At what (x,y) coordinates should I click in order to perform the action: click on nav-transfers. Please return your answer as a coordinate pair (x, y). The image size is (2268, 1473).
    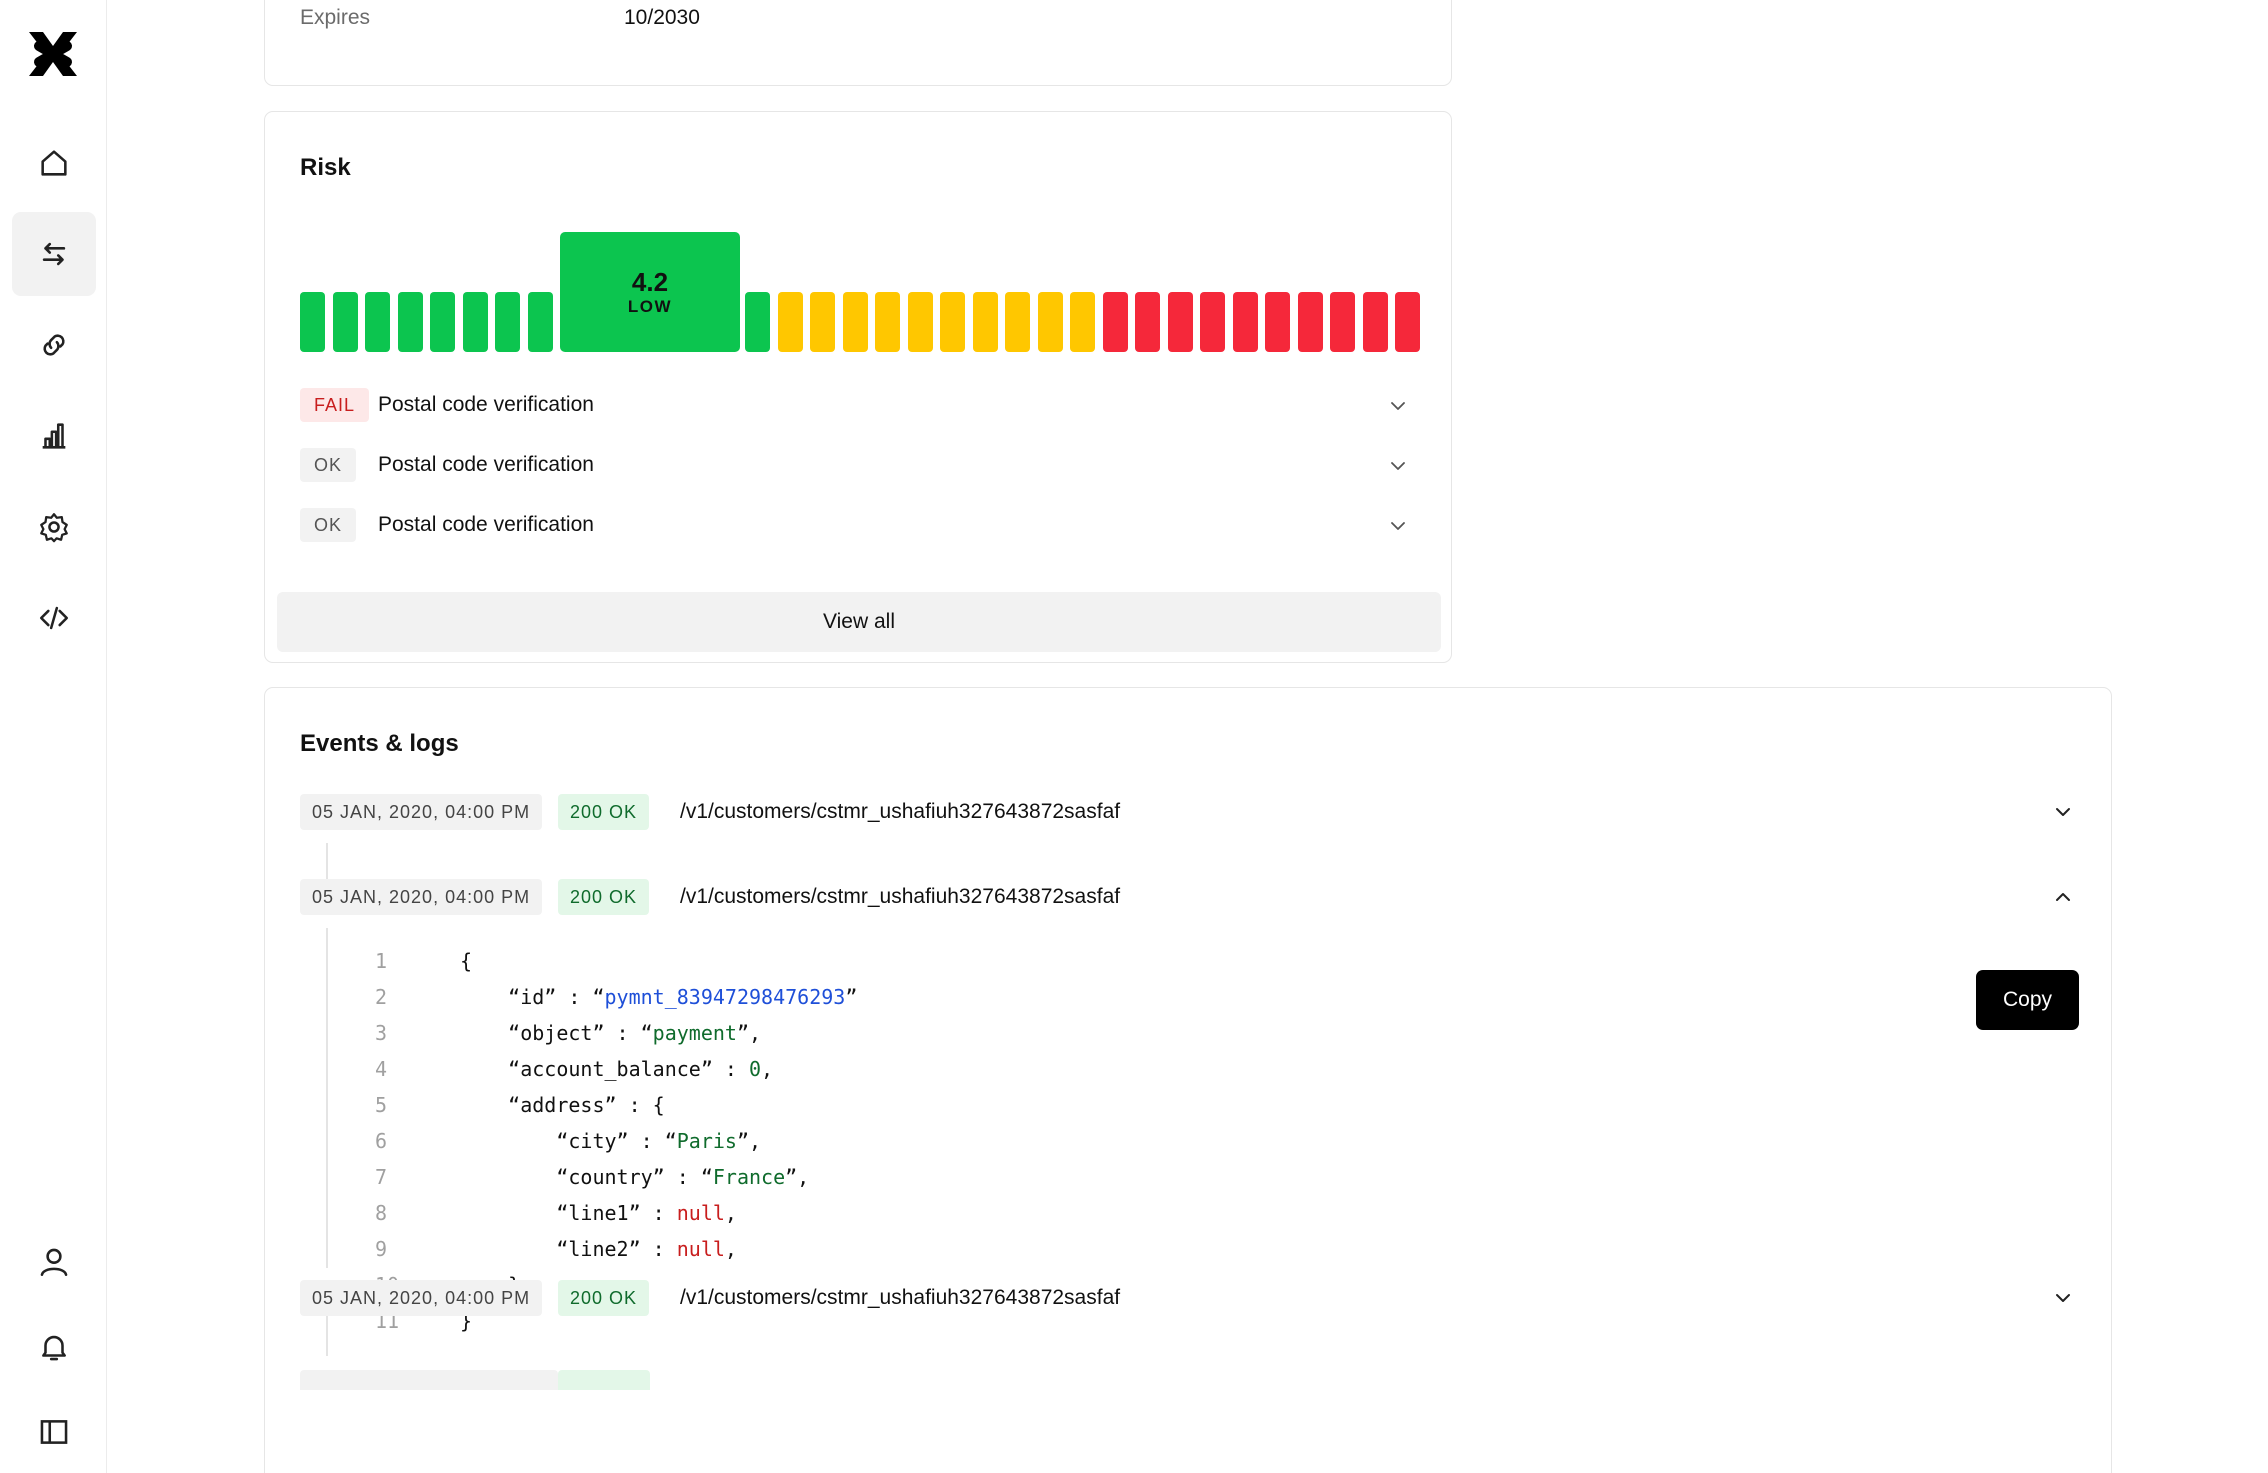
    Looking at the image, I should click on (54, 254).